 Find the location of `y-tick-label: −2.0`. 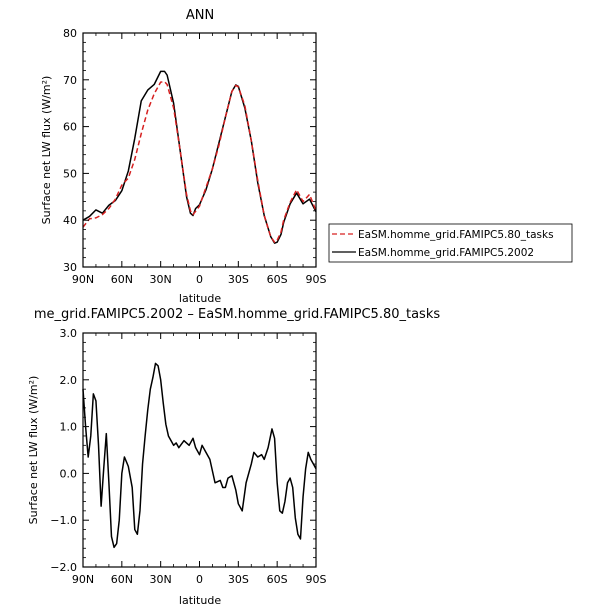

y-tick-label: −2.0 is located at coordinates (63, 567).